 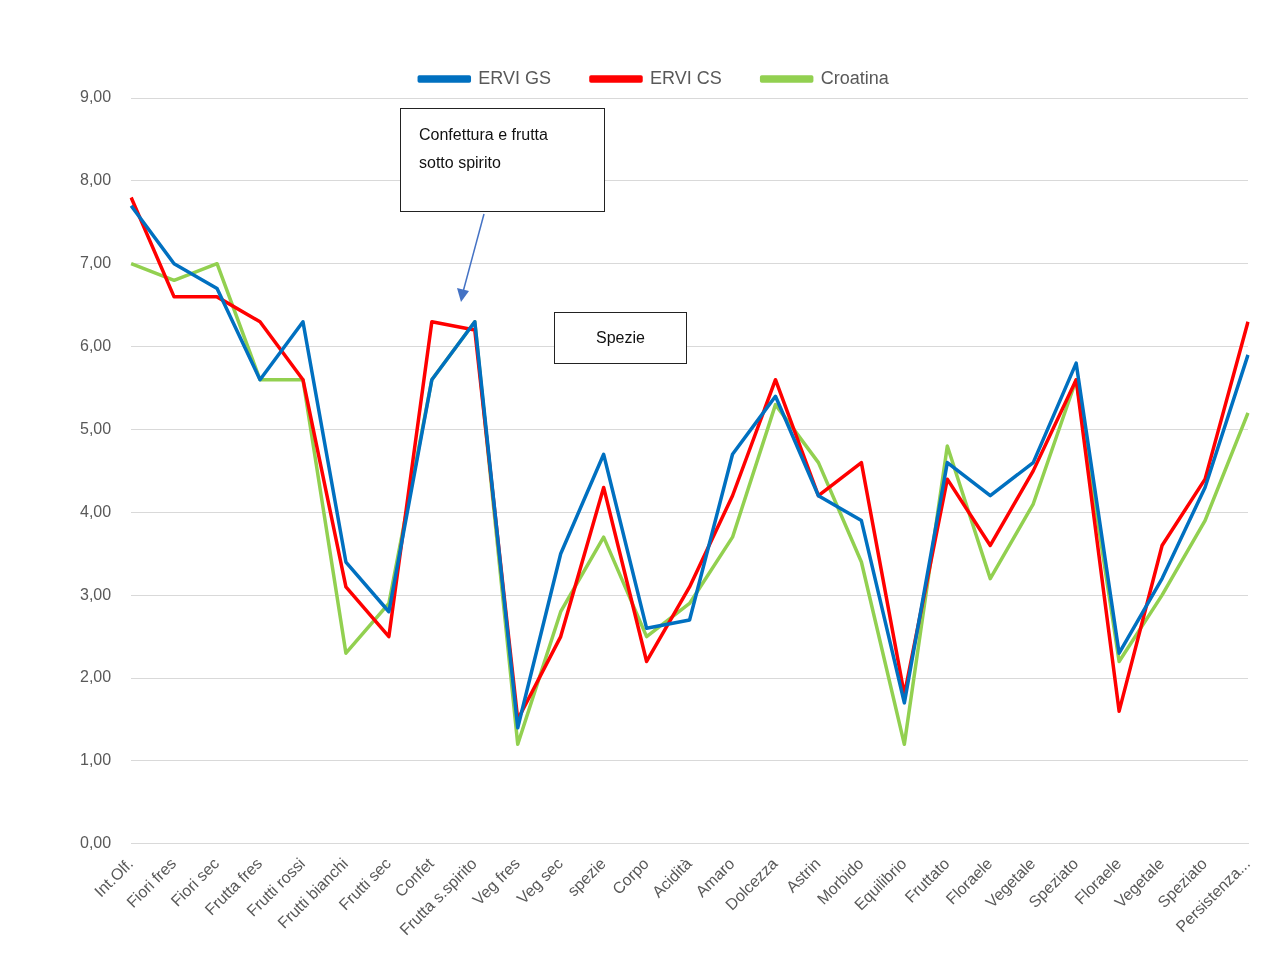 I want to click on legend-label: ERVI CS, so click(x=685, y=77).